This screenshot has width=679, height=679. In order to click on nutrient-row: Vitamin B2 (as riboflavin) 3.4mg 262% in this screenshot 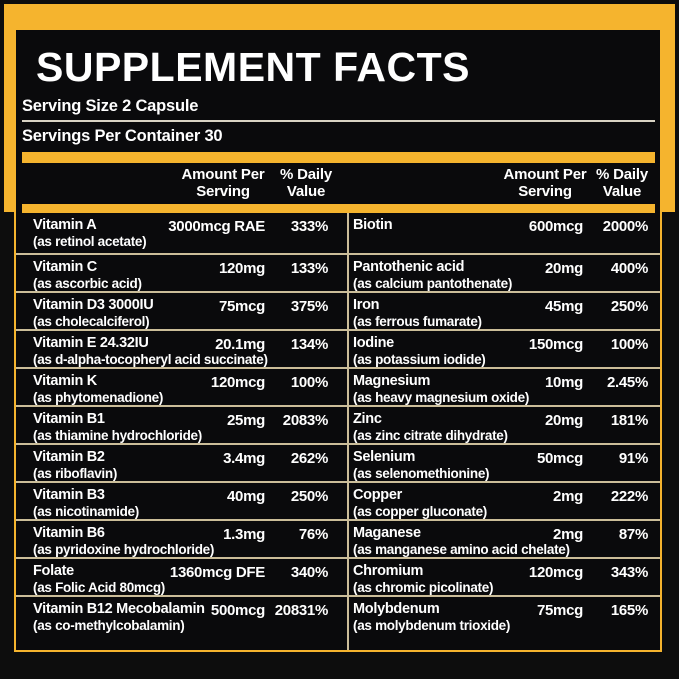, I will do `click(181, 464)`.